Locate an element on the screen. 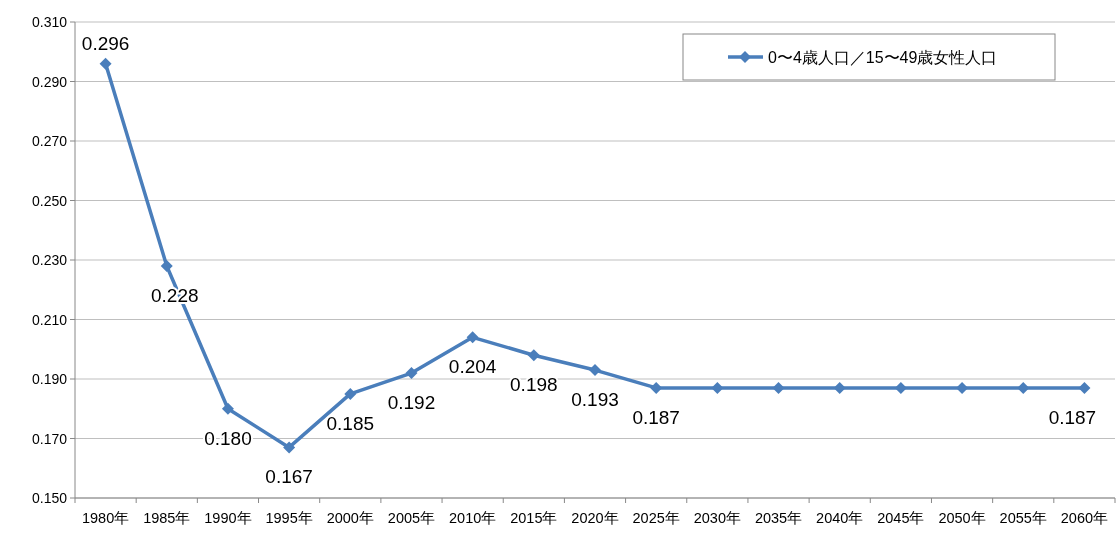 The width and height of the screenshot is (1119, 534). data-label: 0.192 is located at coordinates (411, 403).